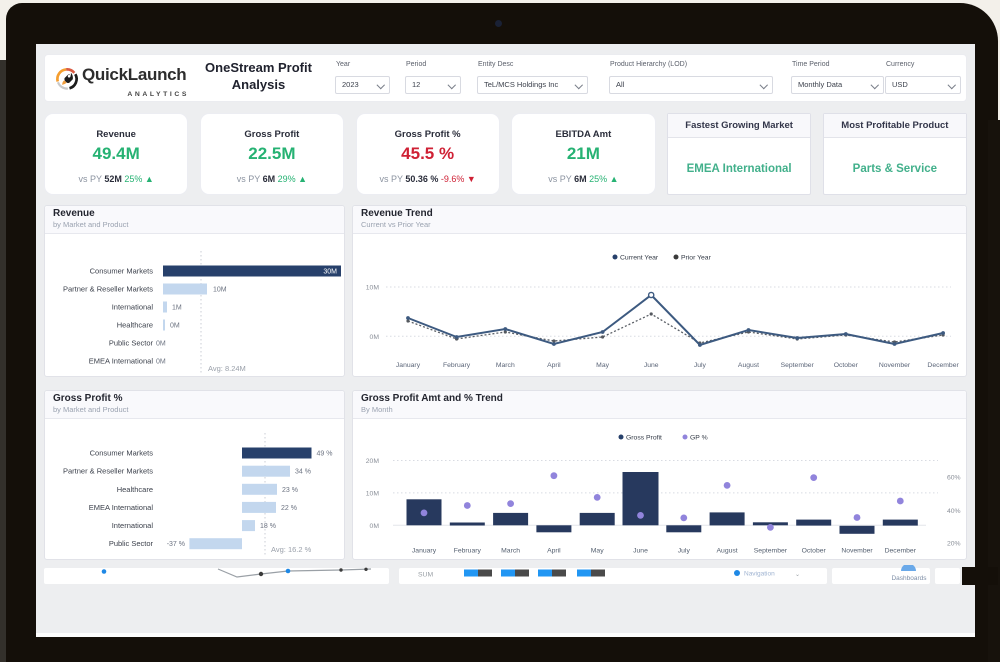 The image size is (1000, 662). I want to click on svg-text: Avg: 8.24M, so click(227, 368).